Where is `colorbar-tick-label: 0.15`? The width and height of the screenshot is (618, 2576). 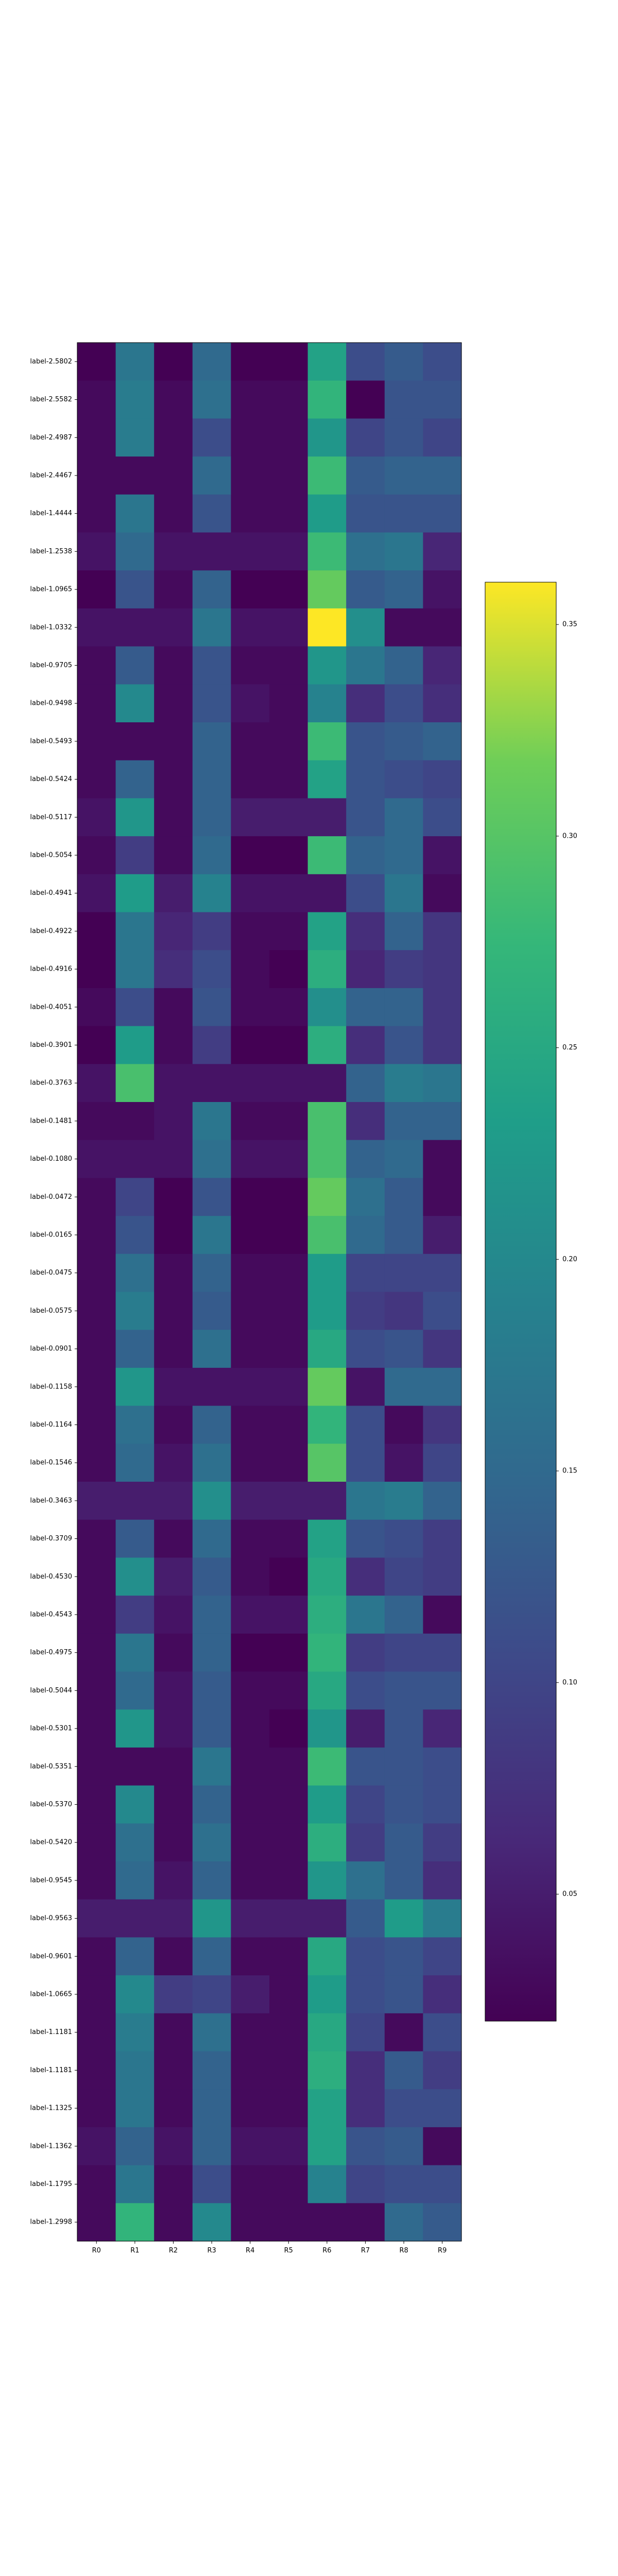 colorbar-tick-label: 0.15 is located at coordinates (569, 1471).